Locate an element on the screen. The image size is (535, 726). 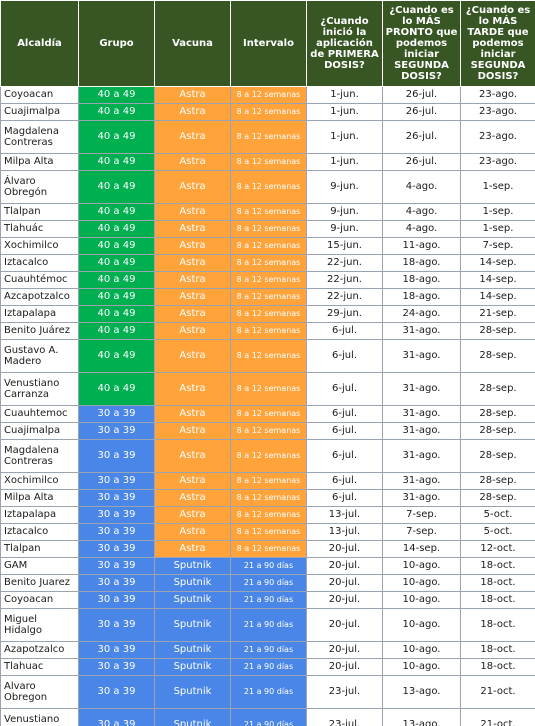
cell-alcaldia: Coyoacan is located at coordinates (39, 600).